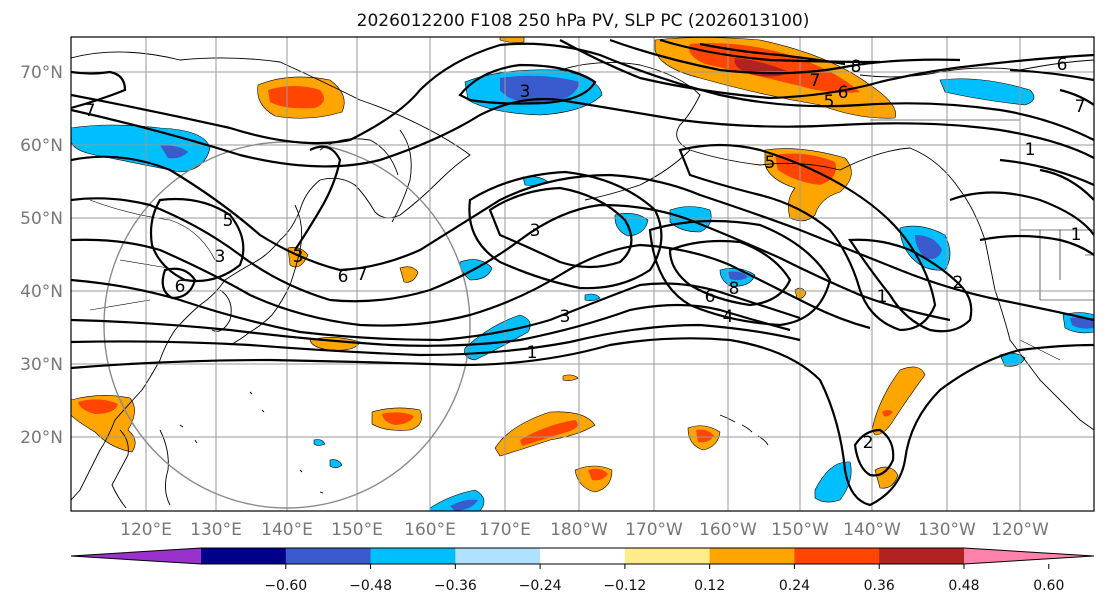 This screenshot has height=609, width=1105. Describe the element at coordinates (947, 530) in the screenshot. I see `lon-label: 130°W` at that location.